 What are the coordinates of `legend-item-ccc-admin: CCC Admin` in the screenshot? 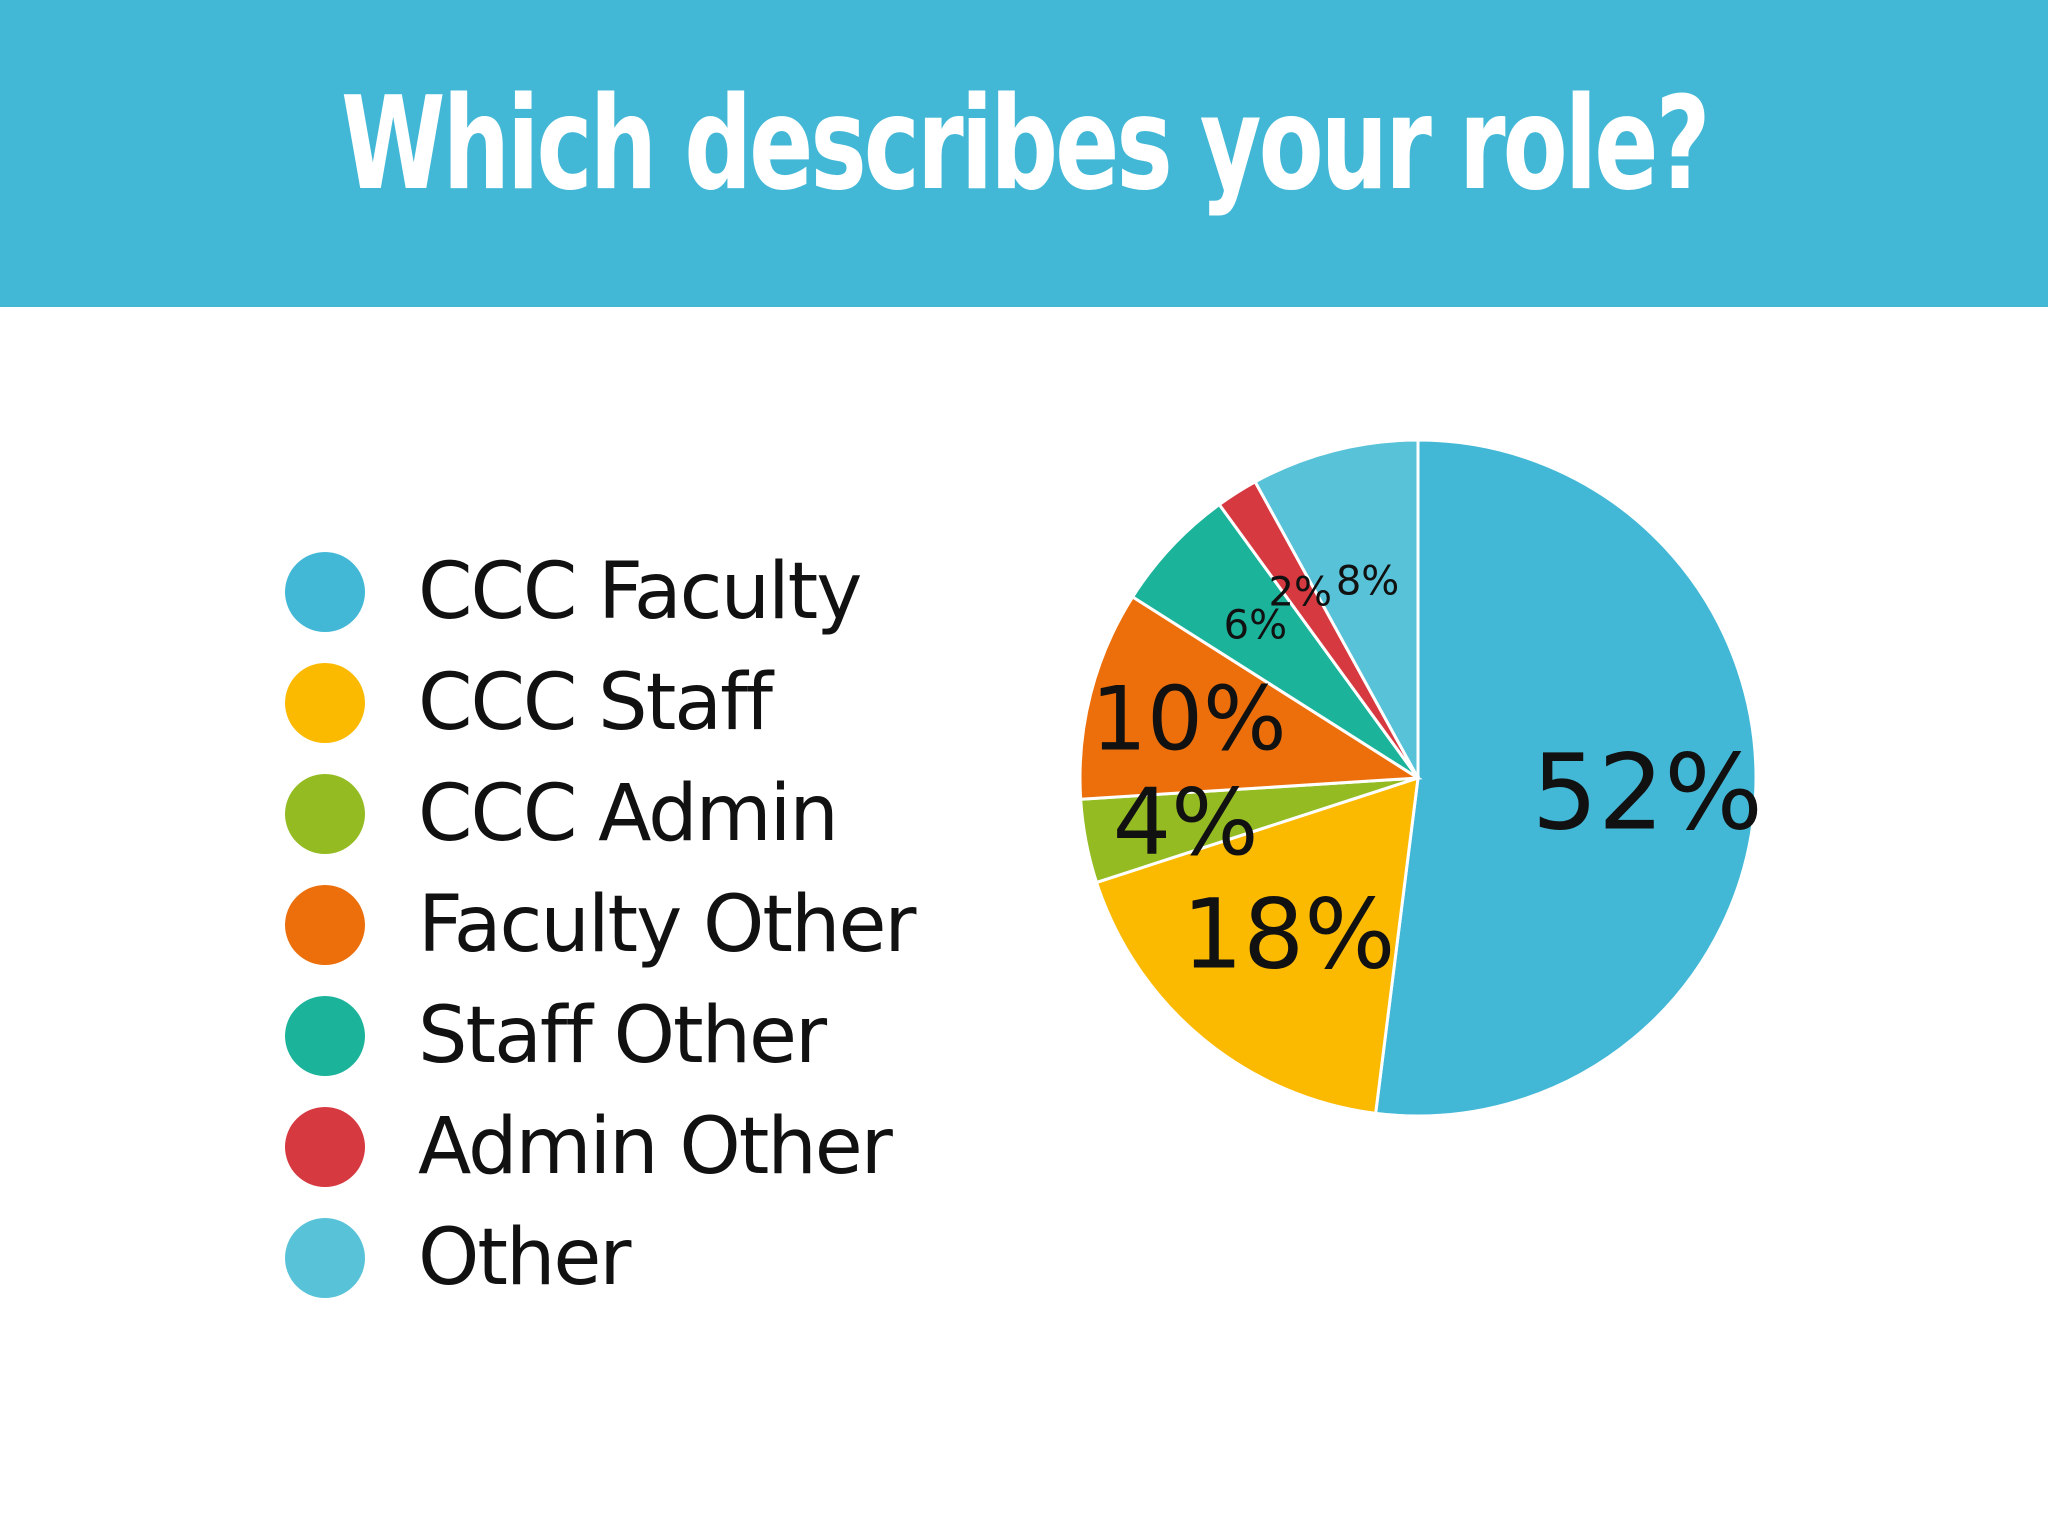 It's located at (635, 817).